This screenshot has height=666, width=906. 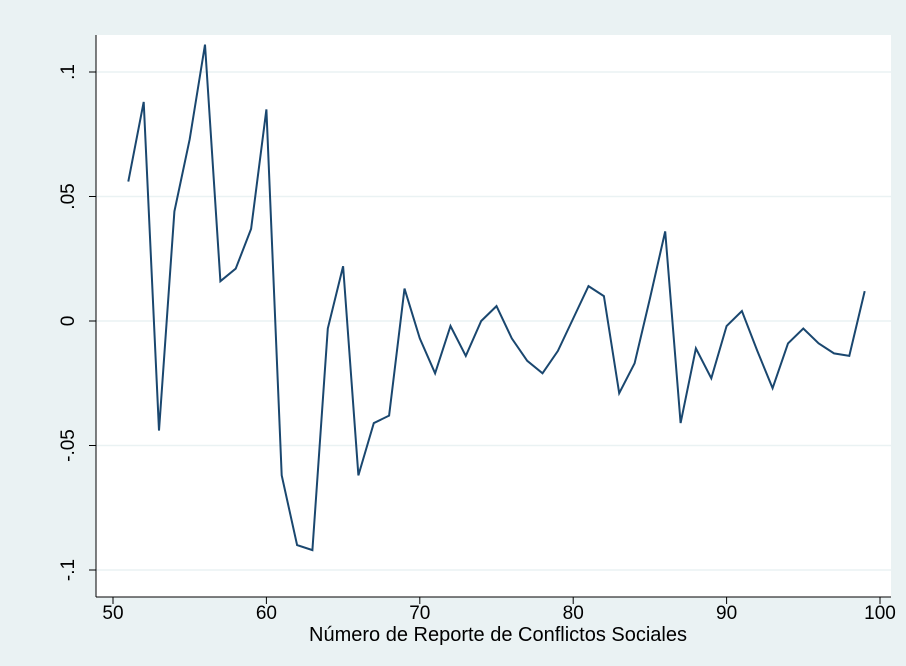 I want to click on x-tick-label: 90, so click(x=726, y=613).